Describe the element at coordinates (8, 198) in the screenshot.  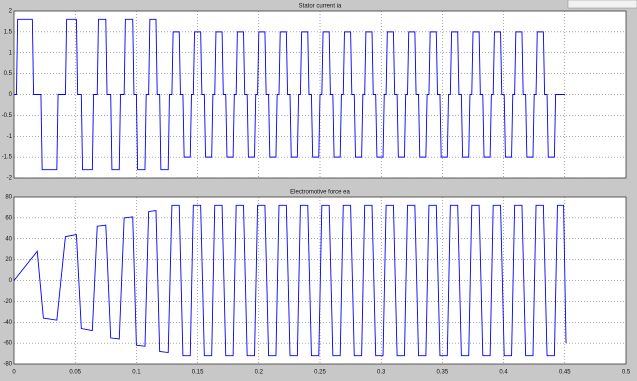
I see `y-tick-label: 80` at that location.